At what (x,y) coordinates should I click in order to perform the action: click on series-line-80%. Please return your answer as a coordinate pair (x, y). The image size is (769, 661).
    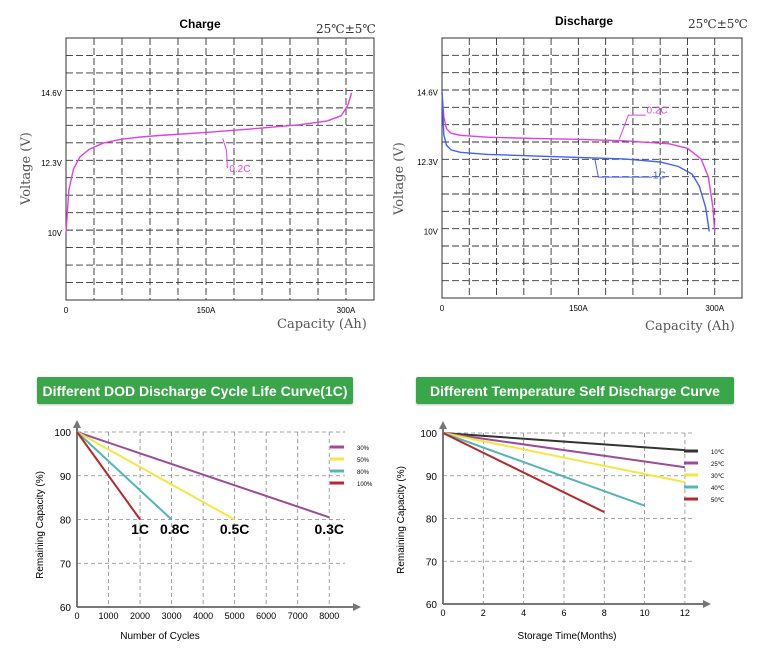
    Looking at the image, I should click on (124, 476).